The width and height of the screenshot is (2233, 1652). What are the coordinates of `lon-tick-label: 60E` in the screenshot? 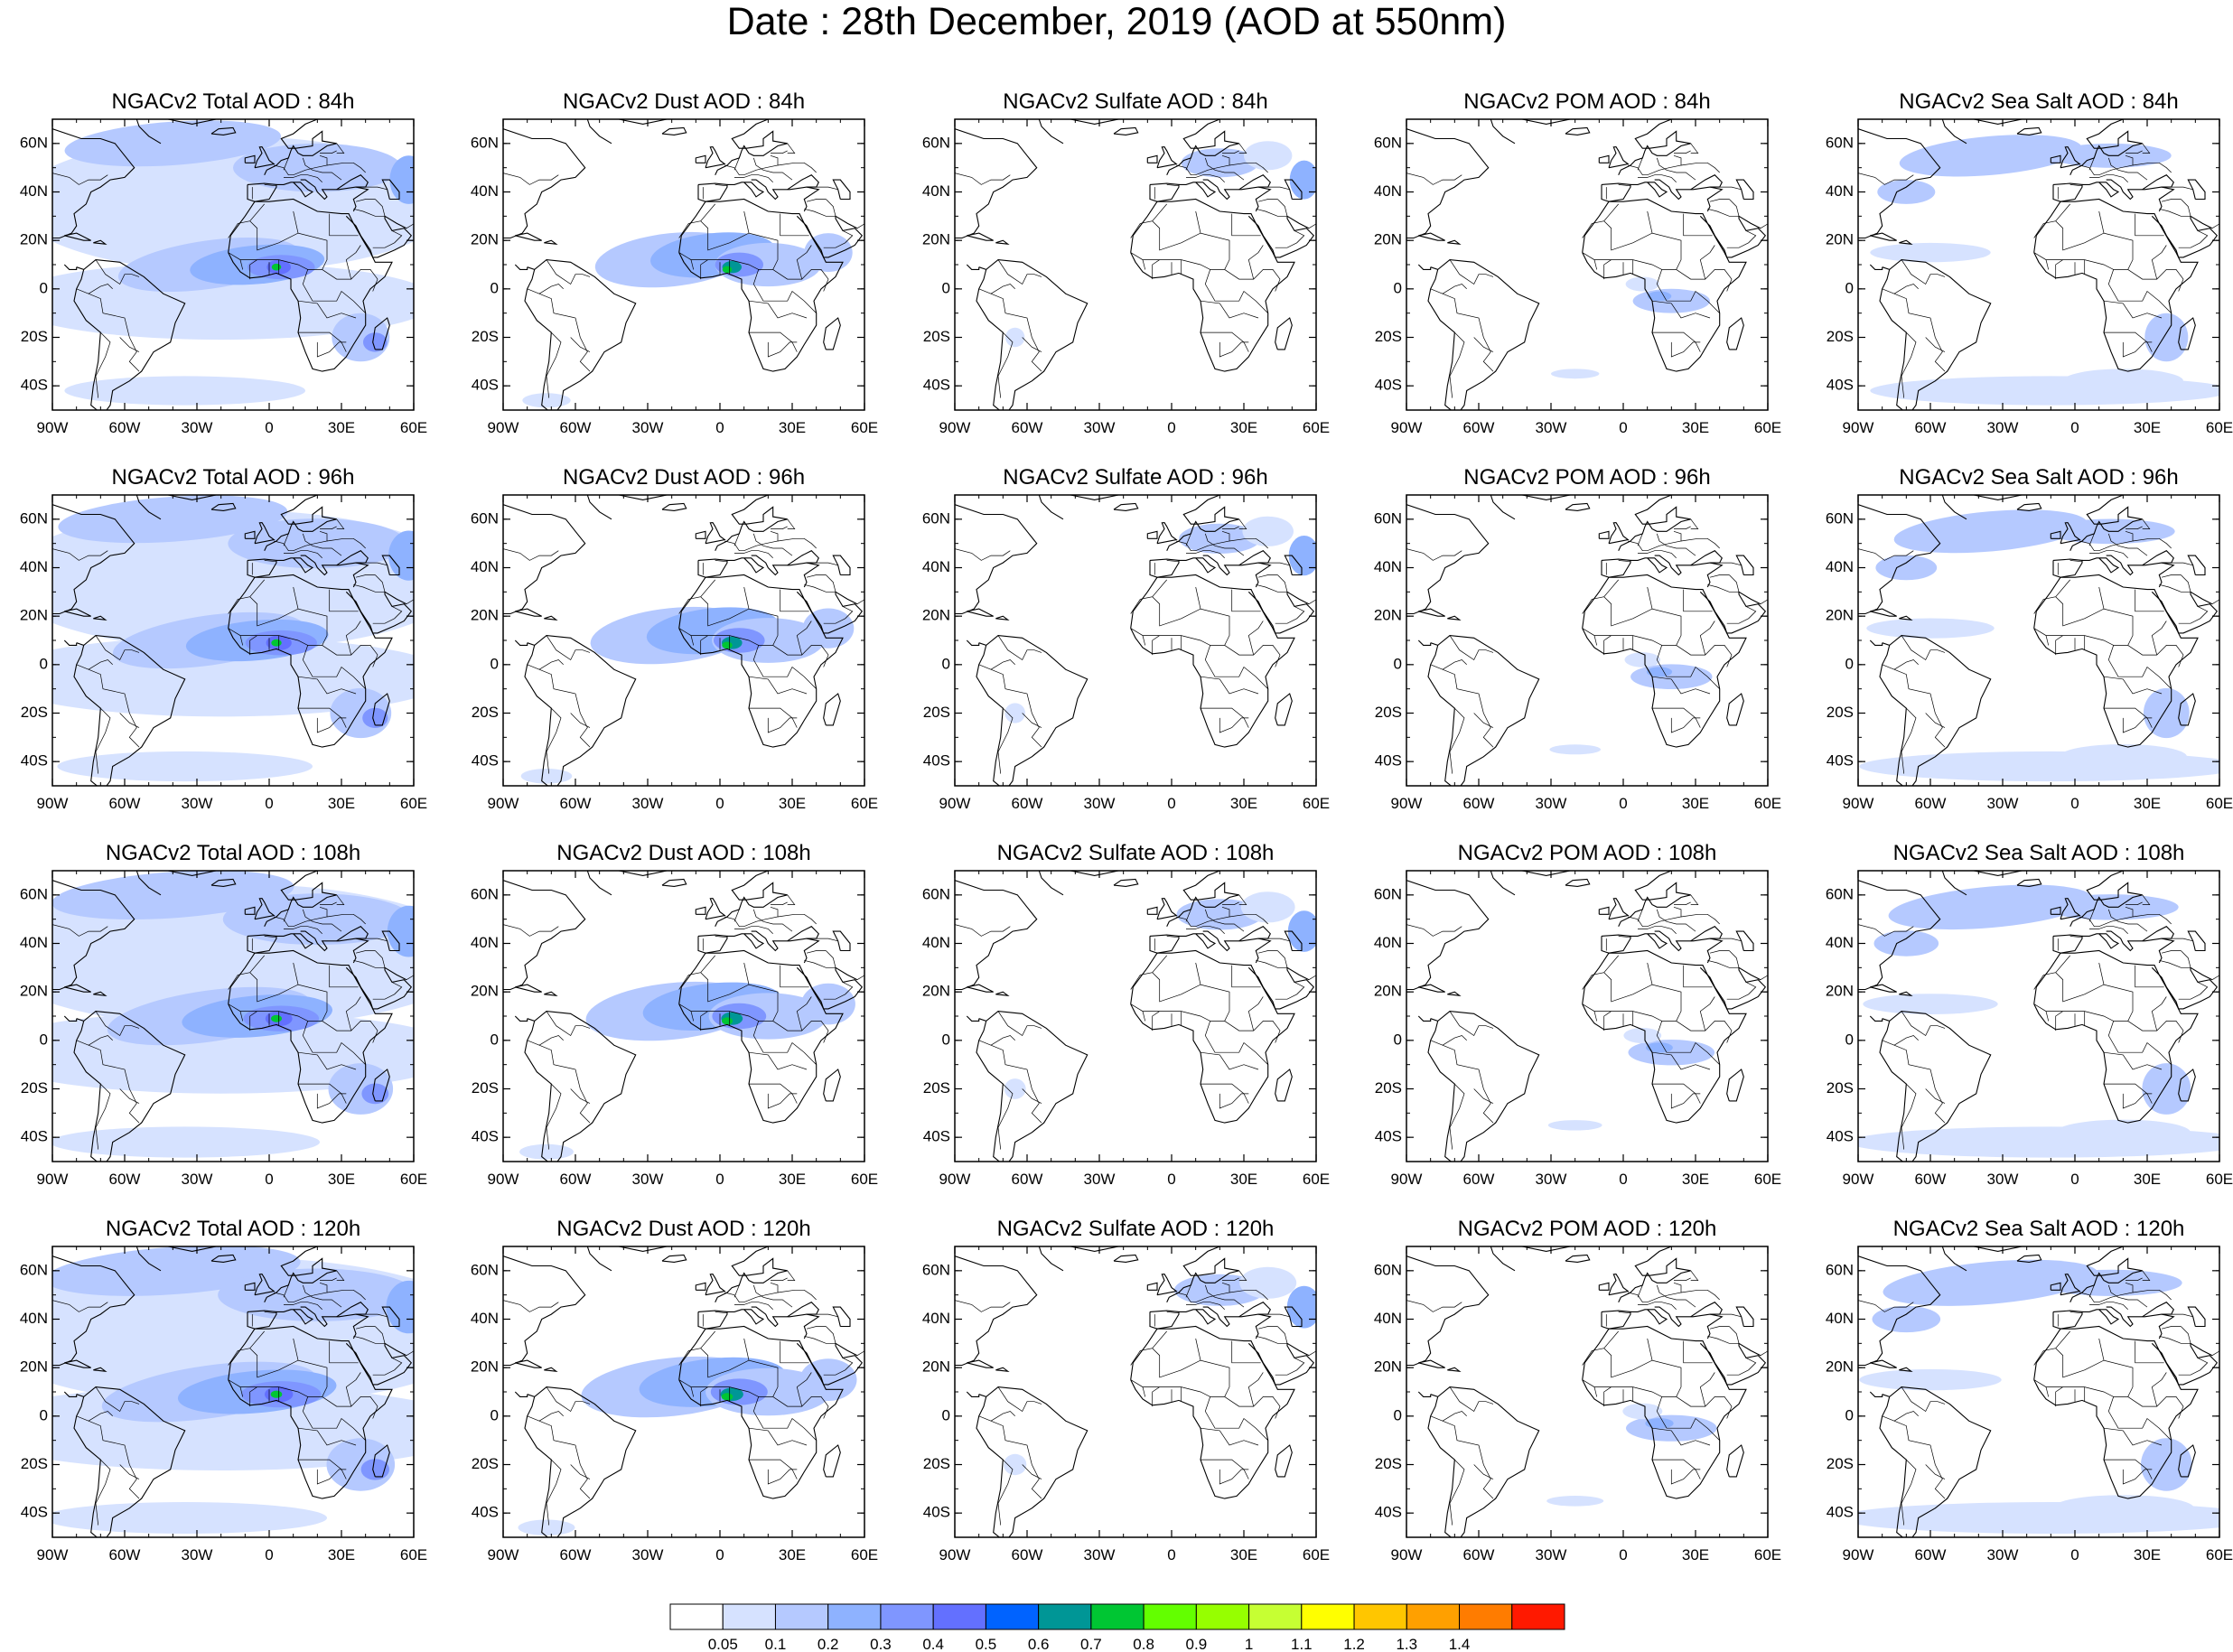 It's located at (2219, 1554).